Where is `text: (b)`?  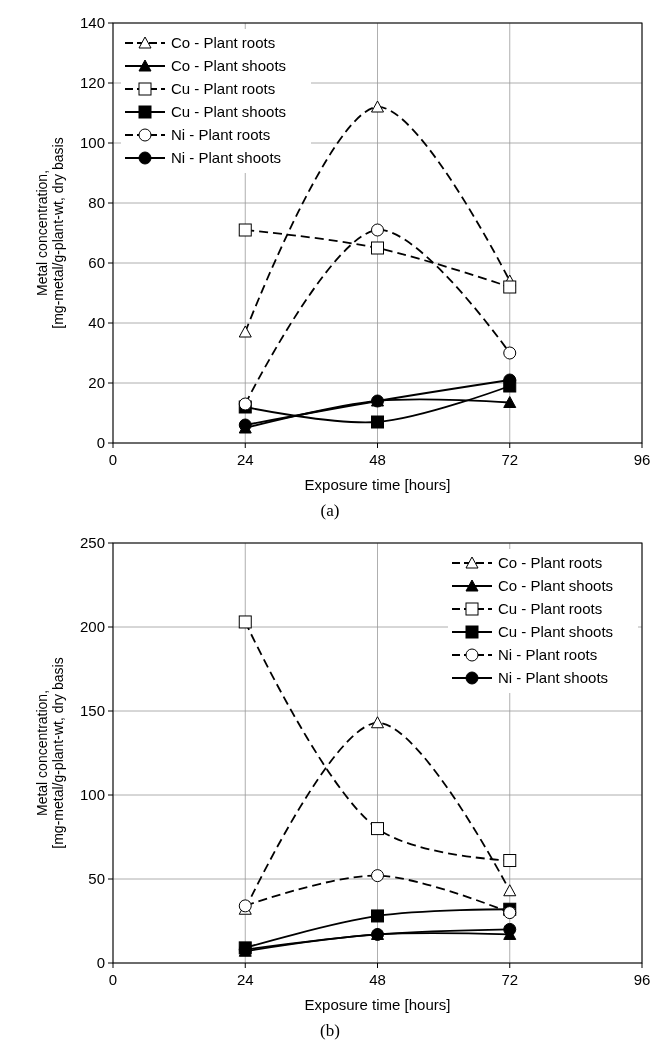
text: (b) is located at coordinates (330, 1030).